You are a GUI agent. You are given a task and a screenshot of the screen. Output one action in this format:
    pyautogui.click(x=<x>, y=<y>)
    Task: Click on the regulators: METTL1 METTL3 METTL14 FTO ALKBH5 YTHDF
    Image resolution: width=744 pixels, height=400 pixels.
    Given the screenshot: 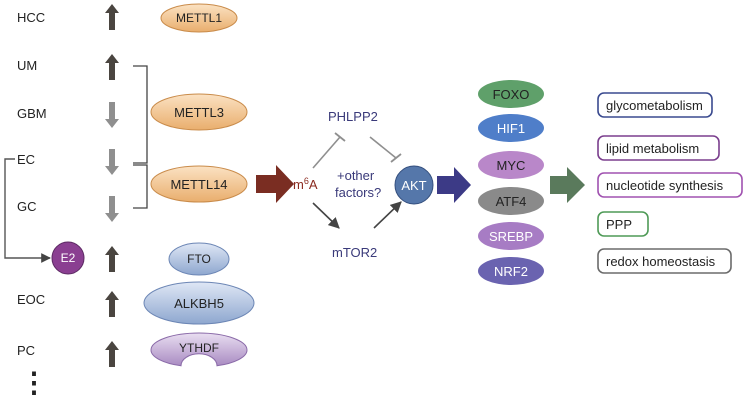 What is the action you would take?
    pyautogui.click(x=199, y=185)
    